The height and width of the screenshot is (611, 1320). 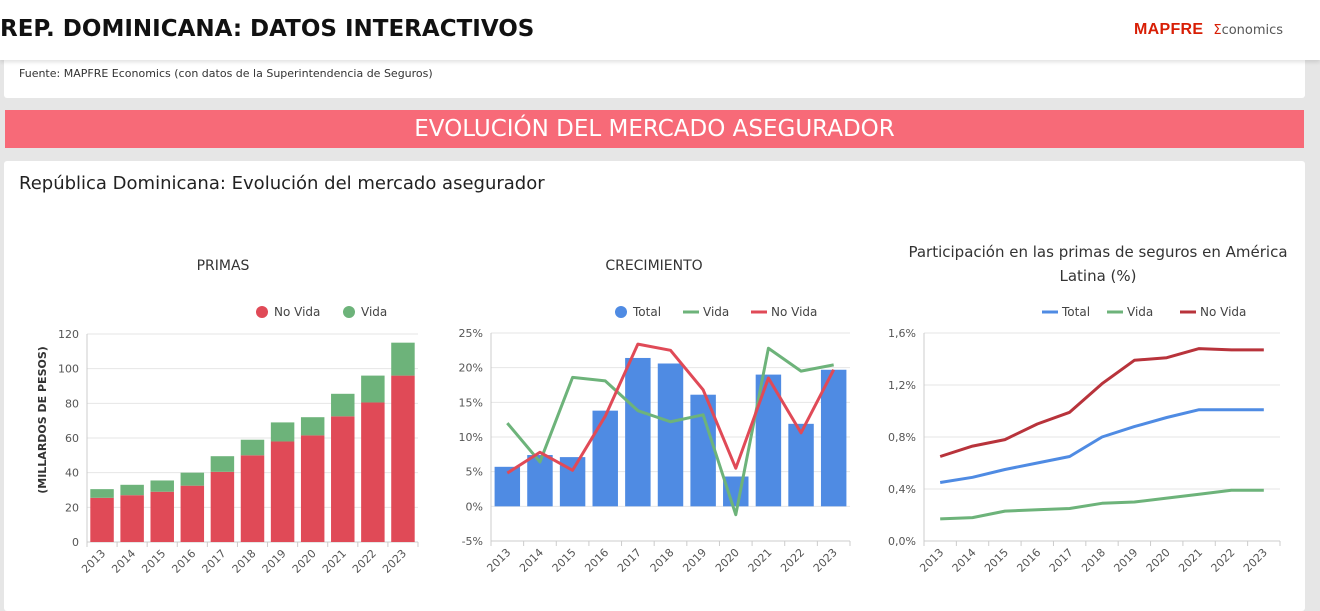 I want to click on y-tick-label: 20, so click(x=72, y=507).